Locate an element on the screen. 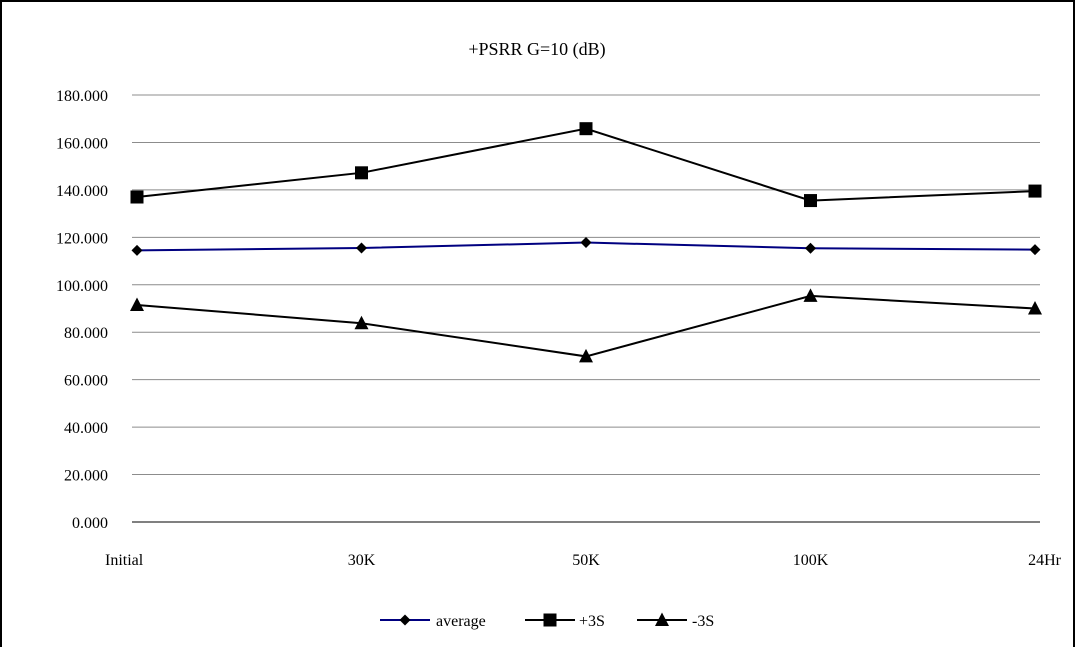 Image resolution: width=1075 pixels, height=647 pixels. square-icon is located at coordinates (550, 620).